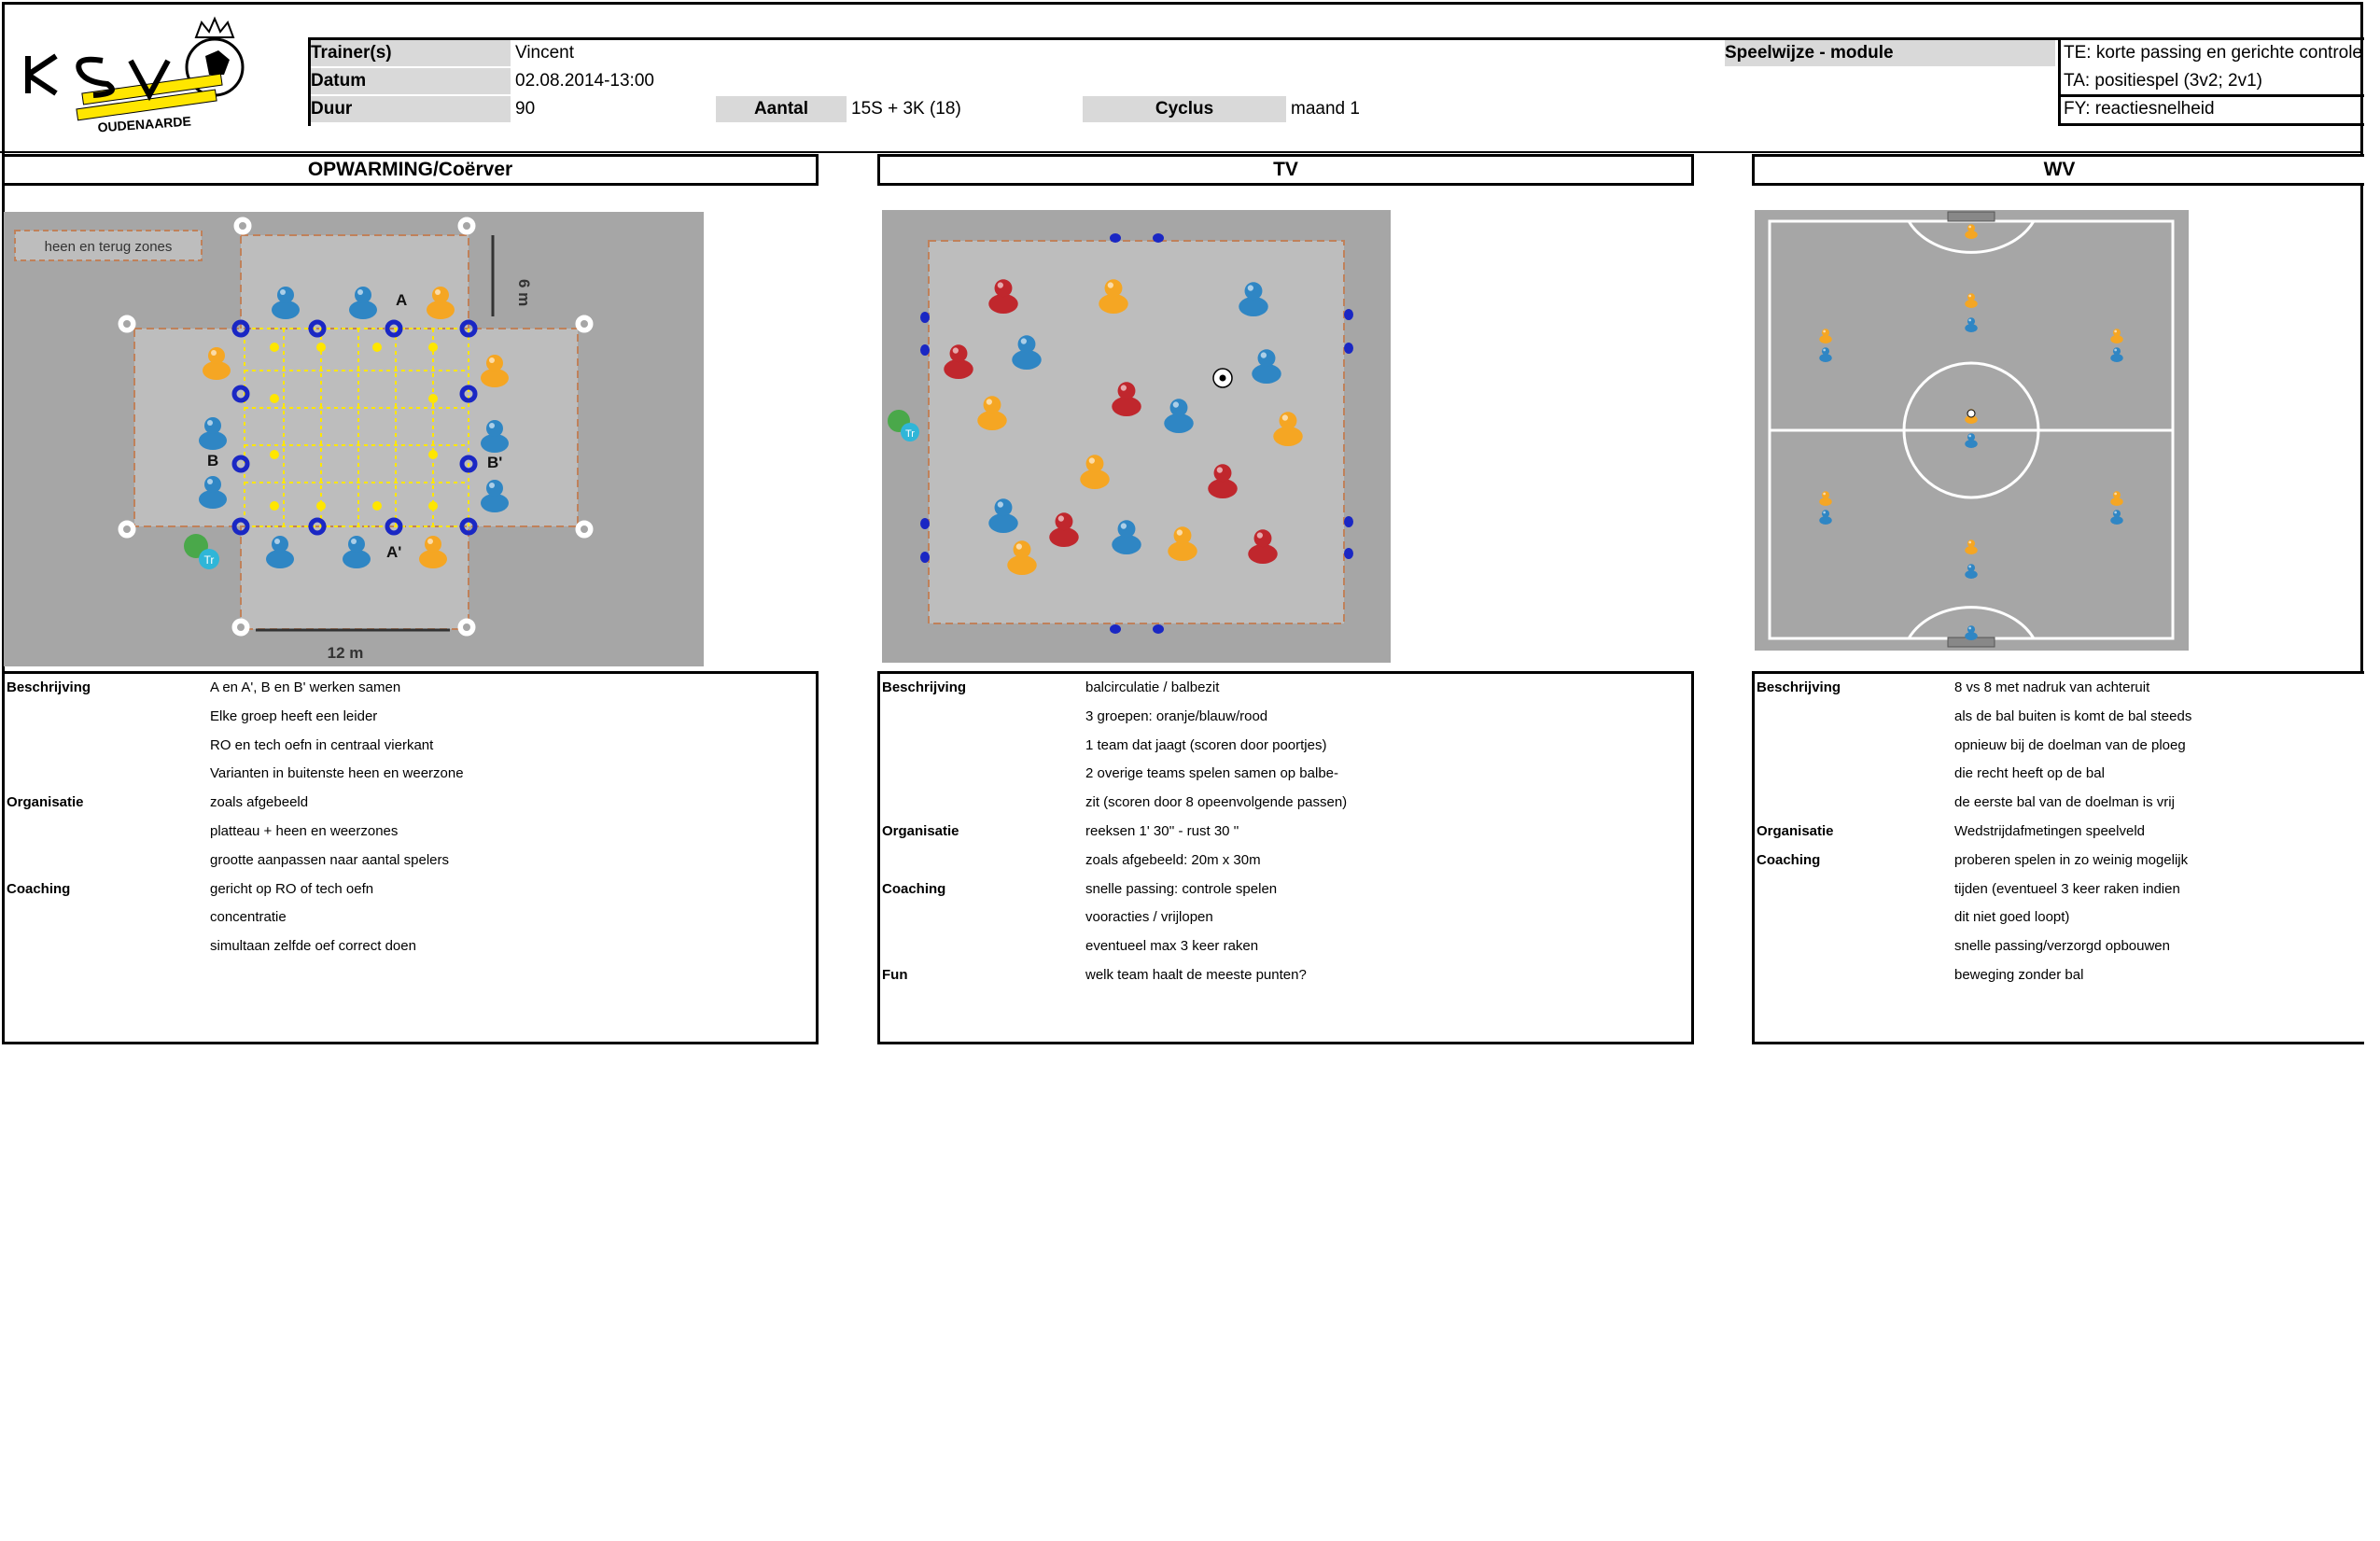 This screenshot has height=1541, width=2380. What do you see at coordinates (2012, 917) in the screenshot?
I see `row-value: dit niet goed loopt)` at bounding box center [2012, 917].